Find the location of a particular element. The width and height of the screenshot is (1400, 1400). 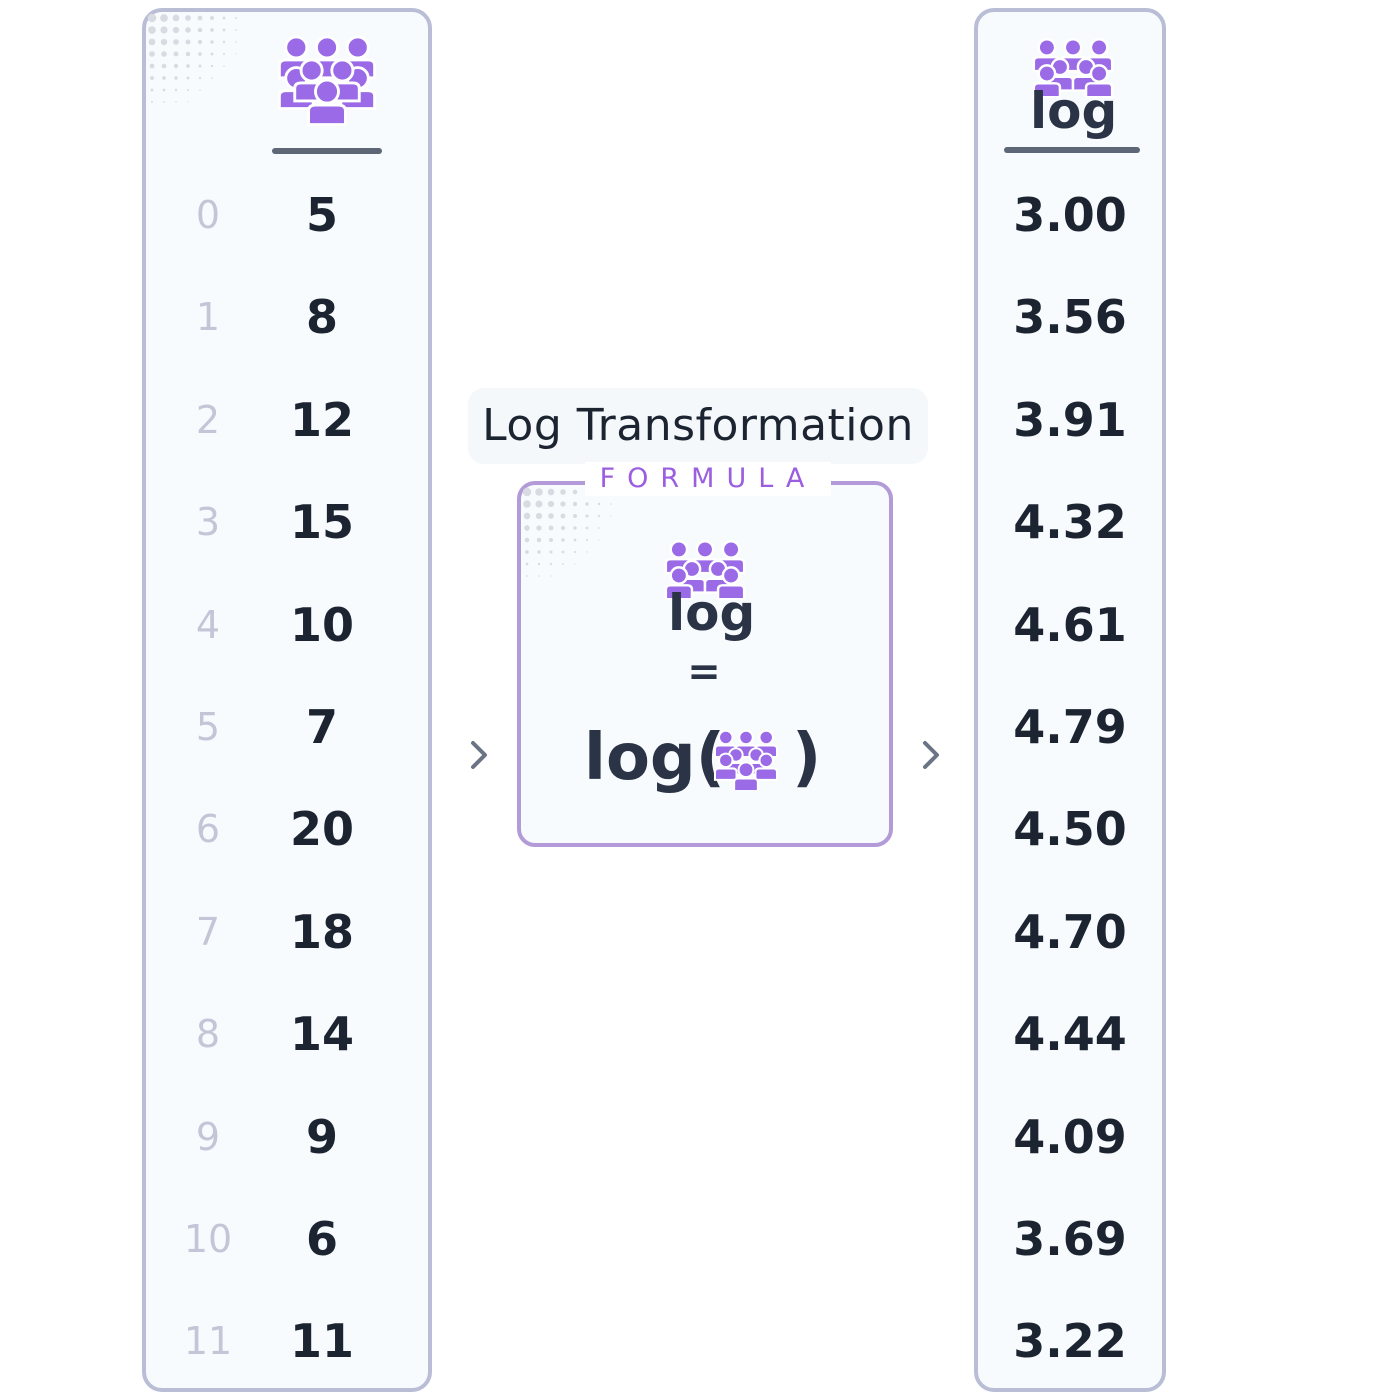

formula-equals: = is located at coordinates (704, 672).